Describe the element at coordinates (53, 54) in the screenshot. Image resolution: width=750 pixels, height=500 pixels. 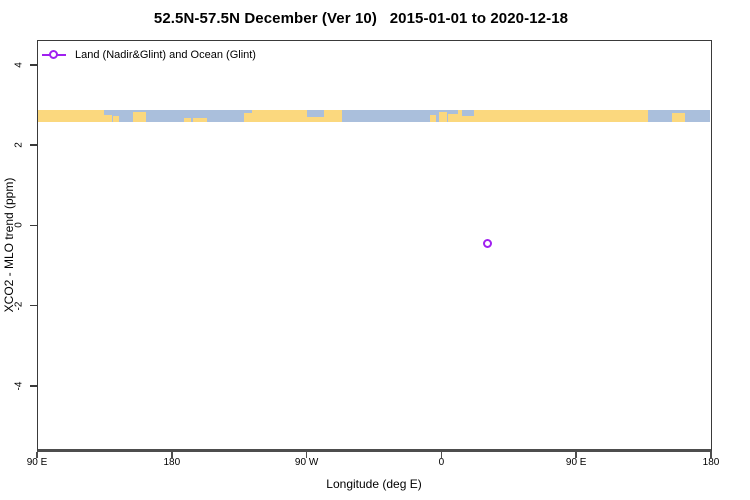
I see `legend-open-circle-icon` at that location.